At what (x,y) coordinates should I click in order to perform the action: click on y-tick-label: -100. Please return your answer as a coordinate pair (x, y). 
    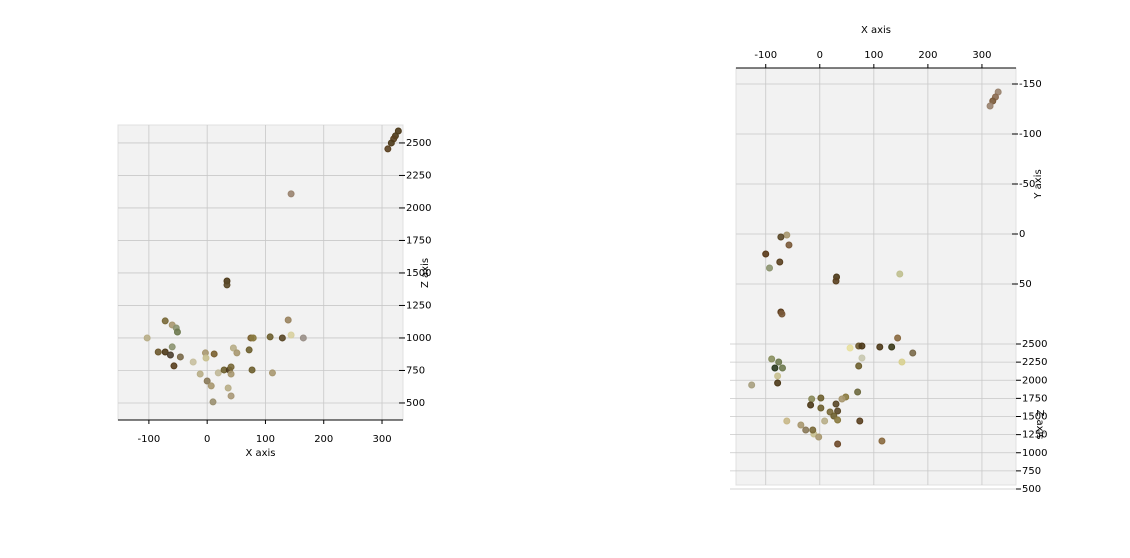
    Looking at the image, I should click on (1030, 134).